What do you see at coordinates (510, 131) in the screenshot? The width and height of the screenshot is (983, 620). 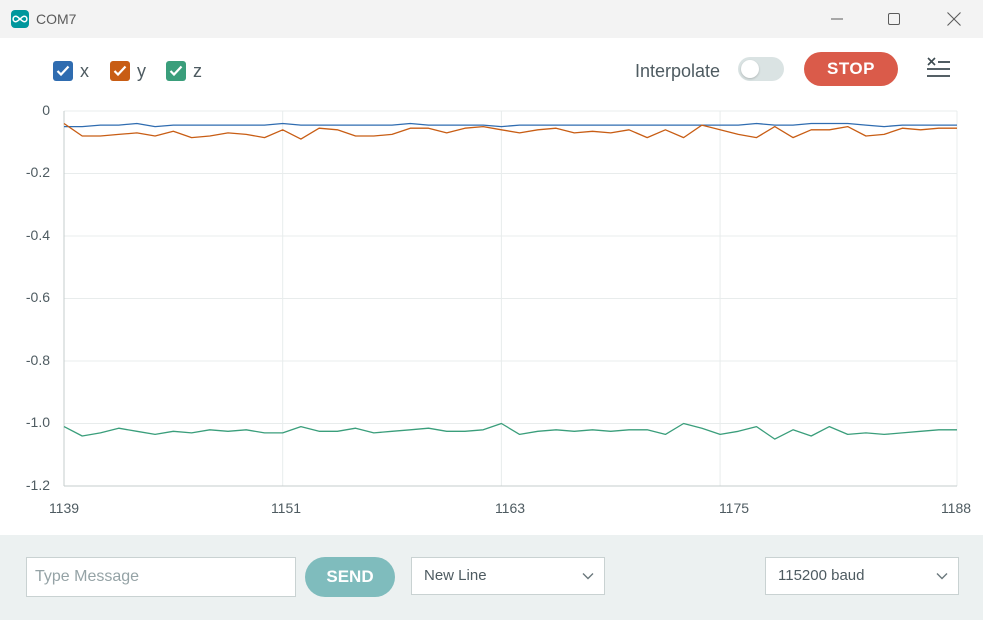 I see `series-line-y` at bounding box center [510, 131].